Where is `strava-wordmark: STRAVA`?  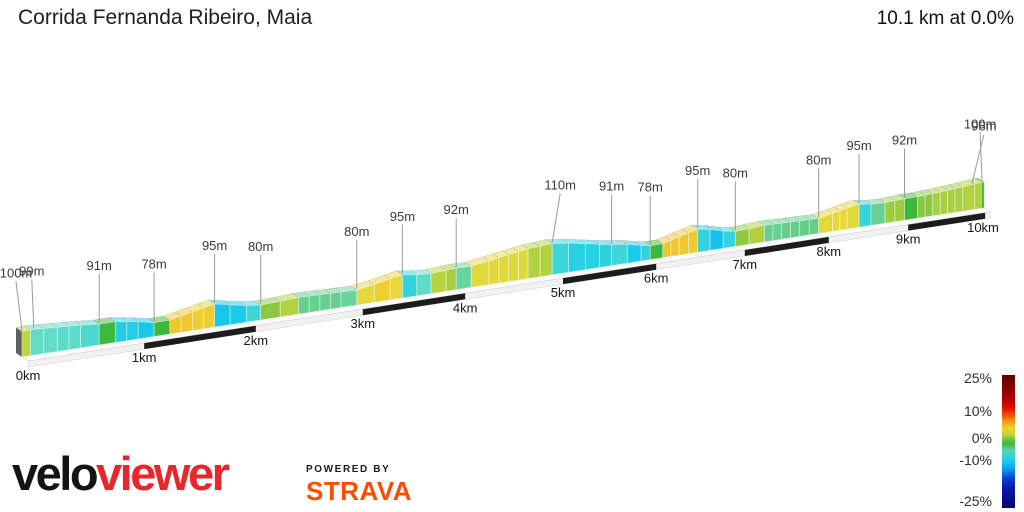
strava-wordmark: STRAVA is located at coordinates (359, 491).